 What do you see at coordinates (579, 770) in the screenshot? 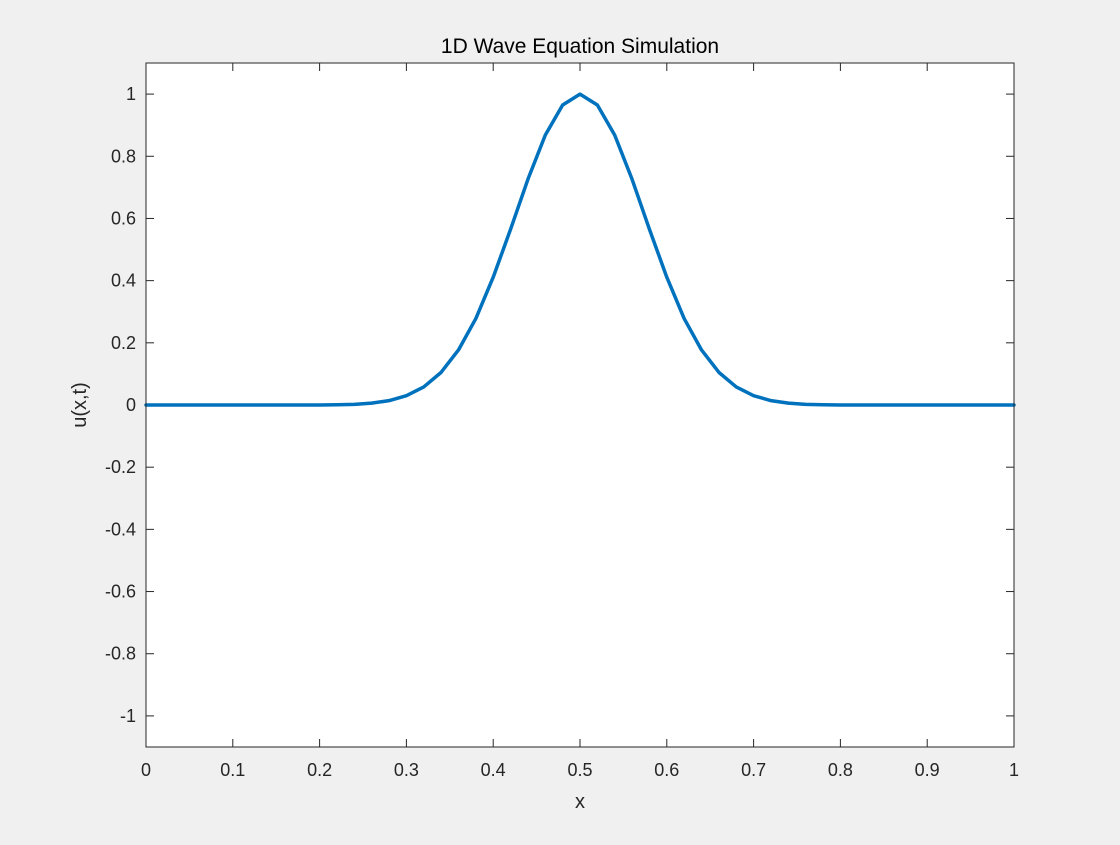
I see `x-tick-label: 0.5` at bounding box center [579, 770].